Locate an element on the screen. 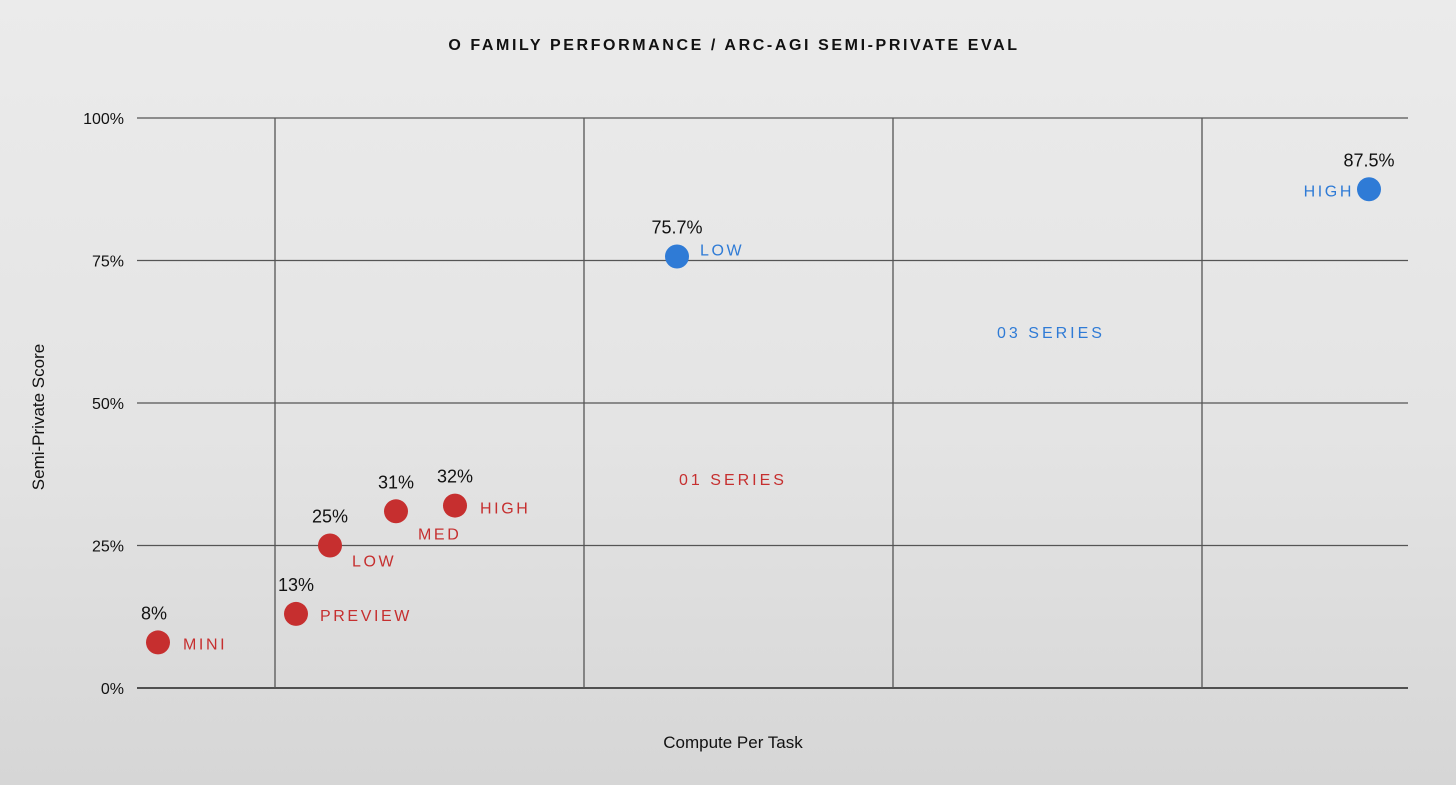 Image resolution: width=1456 pixels, height=785 pixels. o1-mini-value-label: 8% is located at coordinates (154, 613).